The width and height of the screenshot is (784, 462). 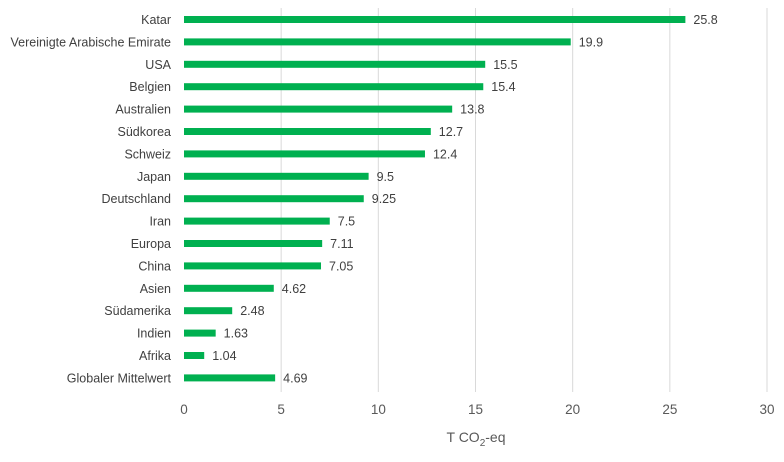 What do you see at coordinates (445, 154) in the screenshot?
I see `value-label: 12.4` at bounding box center [445, 154].